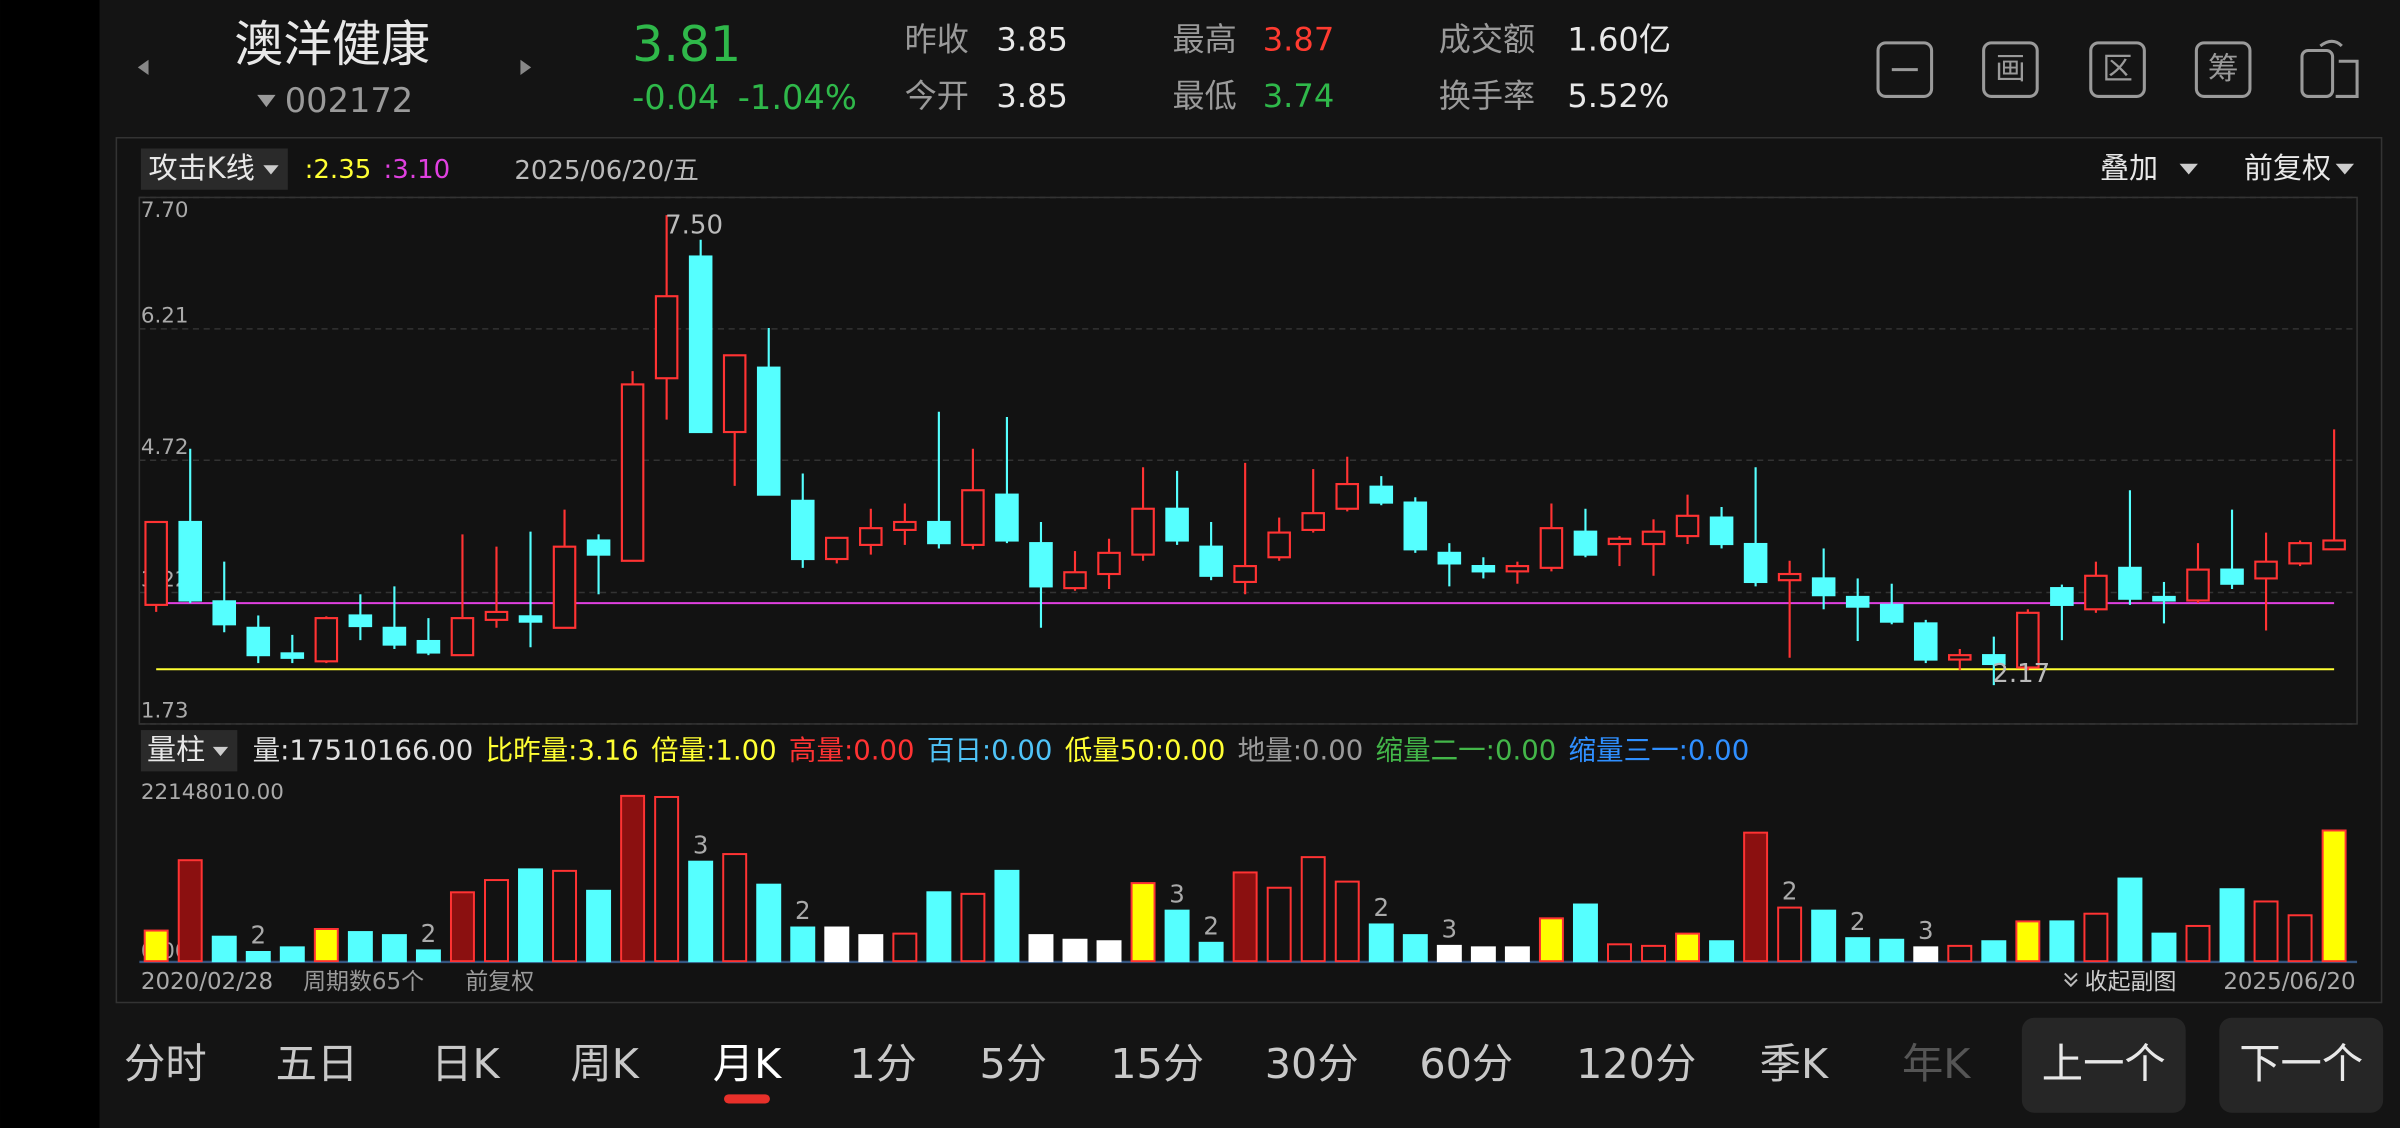 The image size is (2400, 1128). Describe the element at coordinates (2117, 69) in the screenshot. I see `tool-range: 区` at that location.